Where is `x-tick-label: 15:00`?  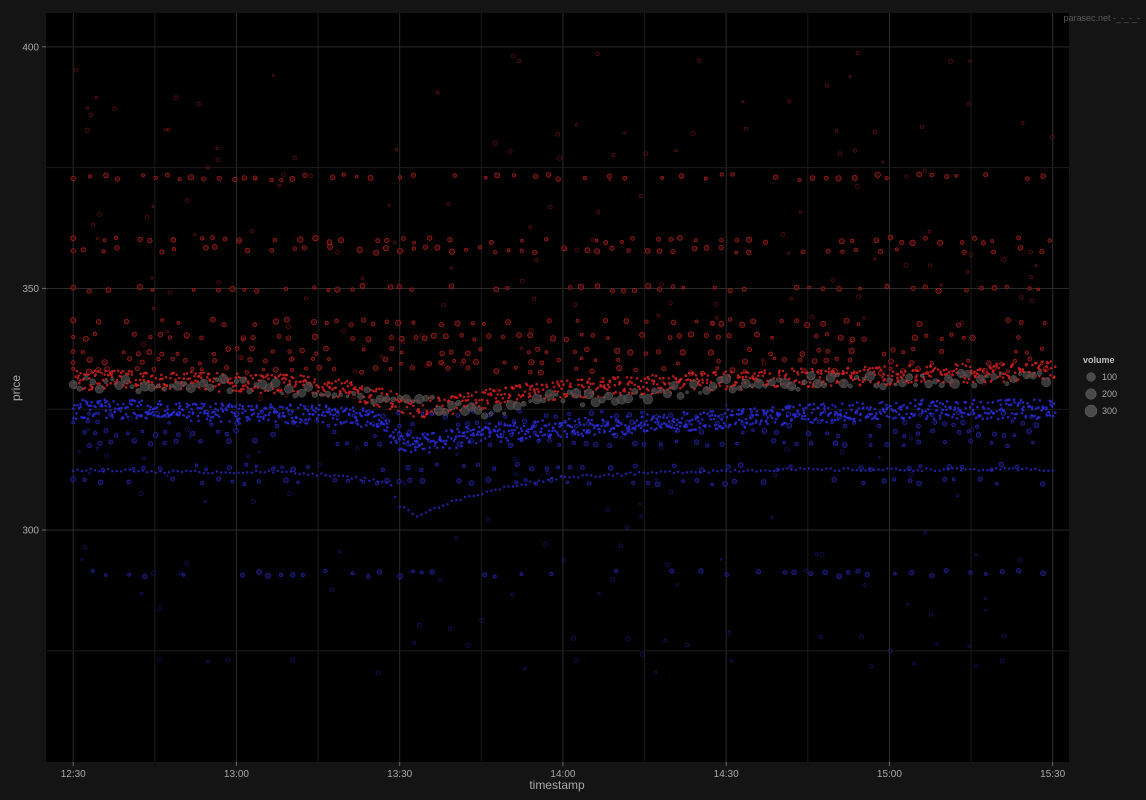 x-tick-label: 15:00 is located at coordinates (889, 774).